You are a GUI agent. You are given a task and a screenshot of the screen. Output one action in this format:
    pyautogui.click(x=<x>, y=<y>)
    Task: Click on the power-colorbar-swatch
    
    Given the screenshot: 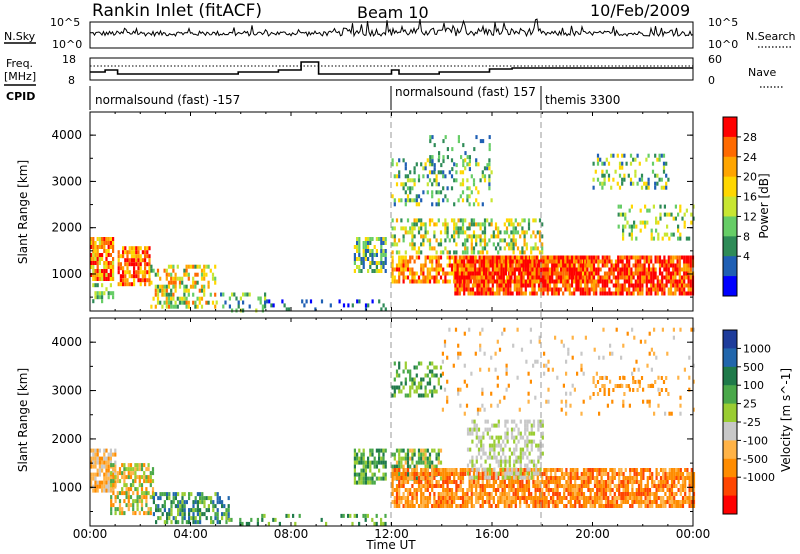 What is the action you would take?
    pyautogui.click(x=730, y=206)
    